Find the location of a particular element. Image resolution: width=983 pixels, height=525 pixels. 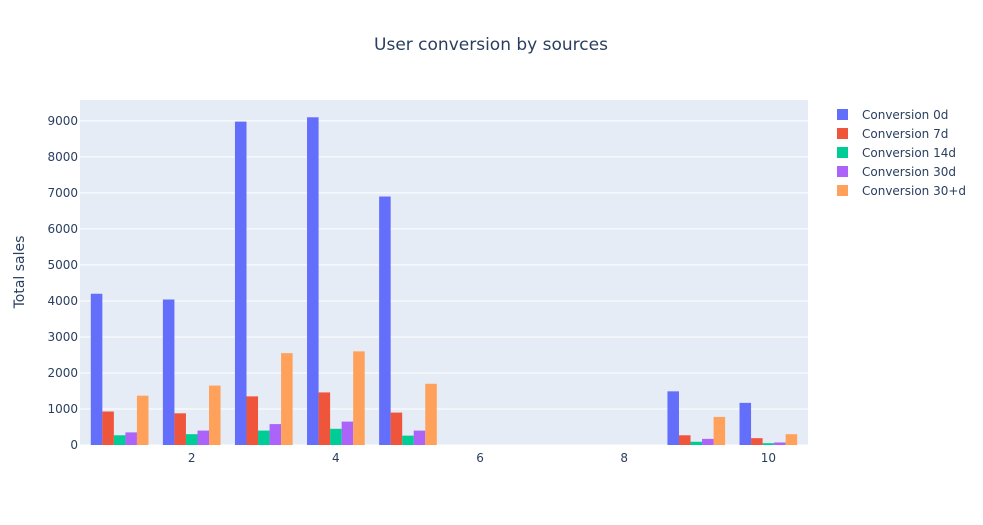

x-tick-labels: 2 4 6 8 10 is located at coordinates (482, 458).